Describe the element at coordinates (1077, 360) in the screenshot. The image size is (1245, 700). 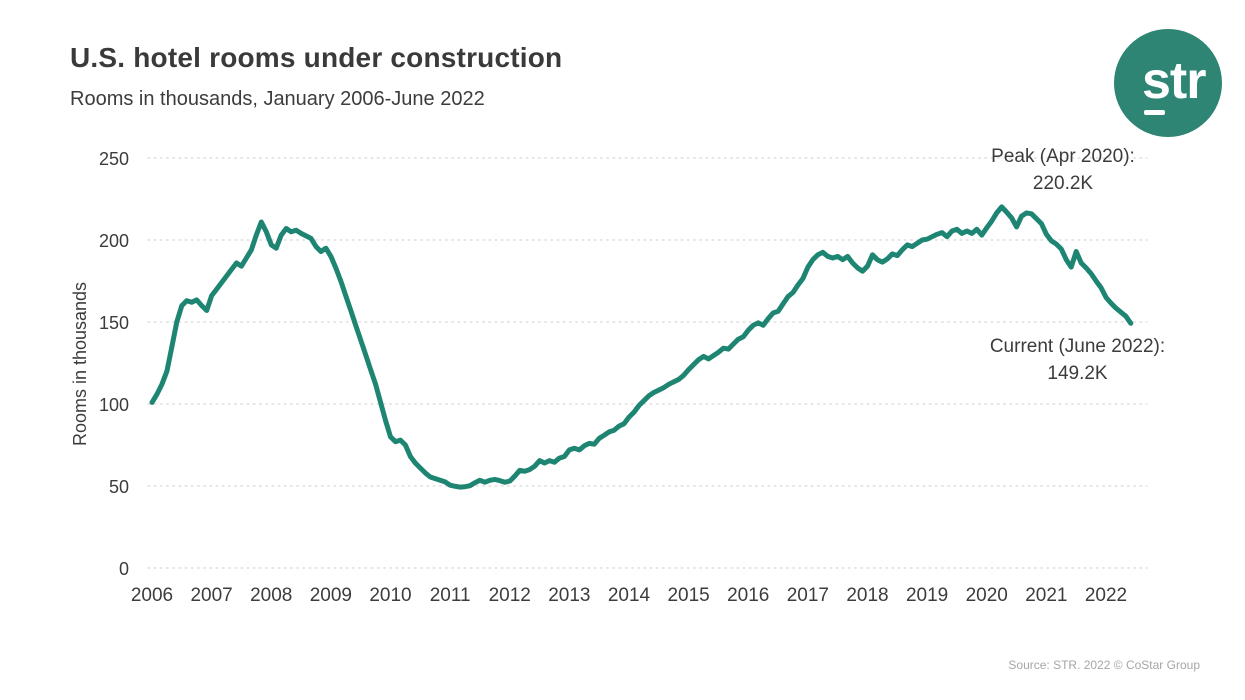
I see `annotation-current: Current (June 2022): 149.2K` at that location.